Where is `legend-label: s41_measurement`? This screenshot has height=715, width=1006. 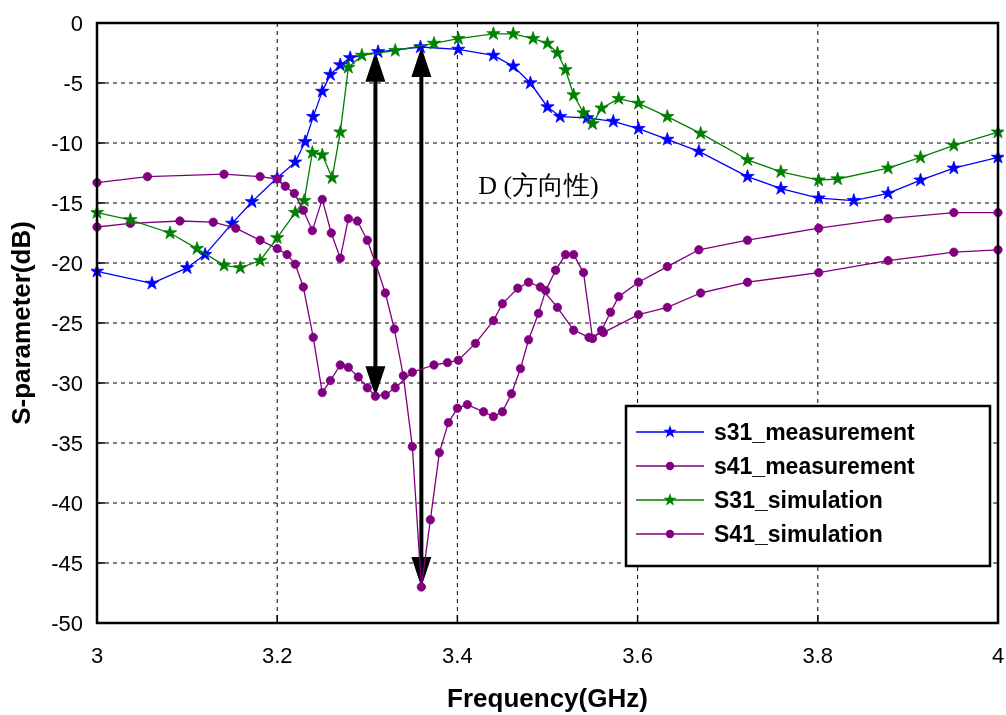
legend-label: s41_measurement is located at coordinates (815, 466).